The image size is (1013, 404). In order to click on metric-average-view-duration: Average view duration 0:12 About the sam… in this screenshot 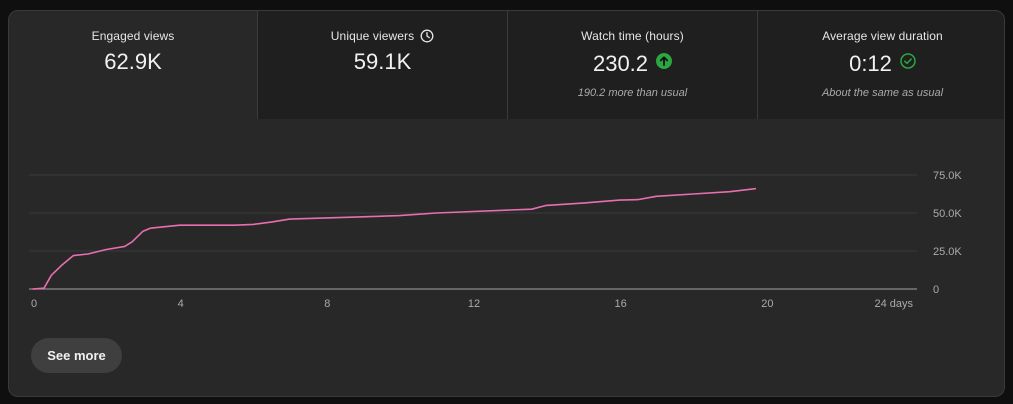, I will do `click(880, 65)`.